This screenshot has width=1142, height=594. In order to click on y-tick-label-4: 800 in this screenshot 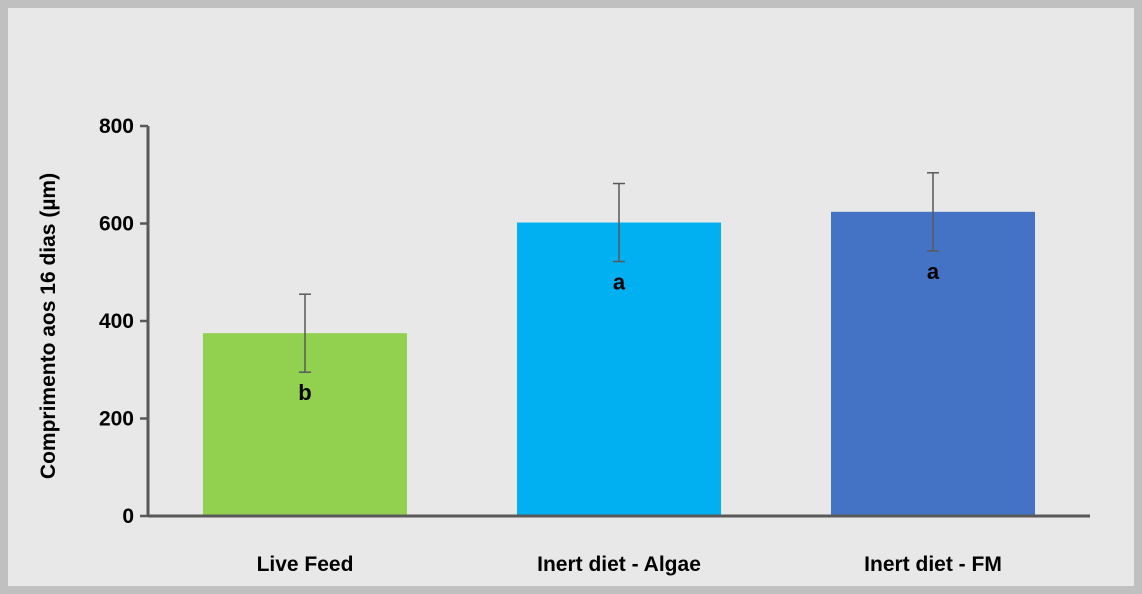, I will do `click(116, 126)`.